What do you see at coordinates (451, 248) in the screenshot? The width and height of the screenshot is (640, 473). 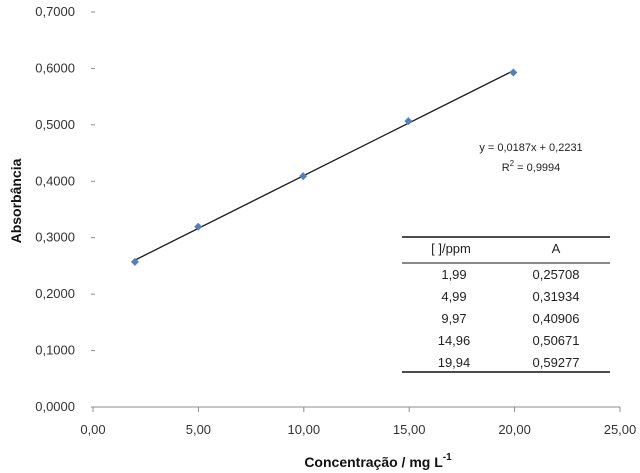 I see `table-header-concentration: [ ]/ppm` at bounding box center [451, 248].